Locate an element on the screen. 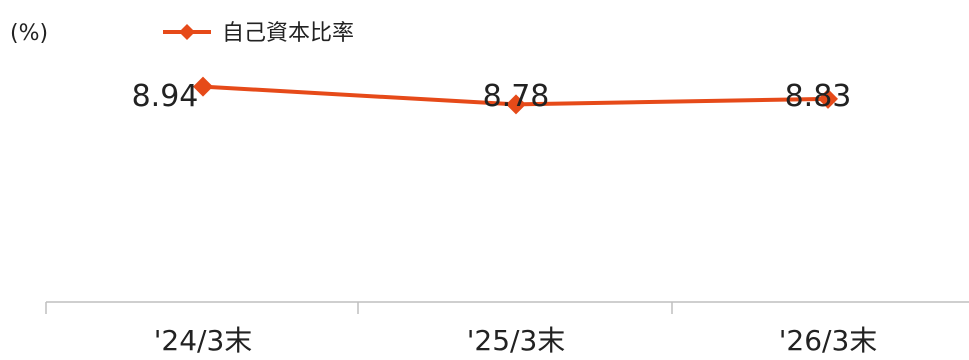  data-label: 8.83 is located at coordinates (818, 96).